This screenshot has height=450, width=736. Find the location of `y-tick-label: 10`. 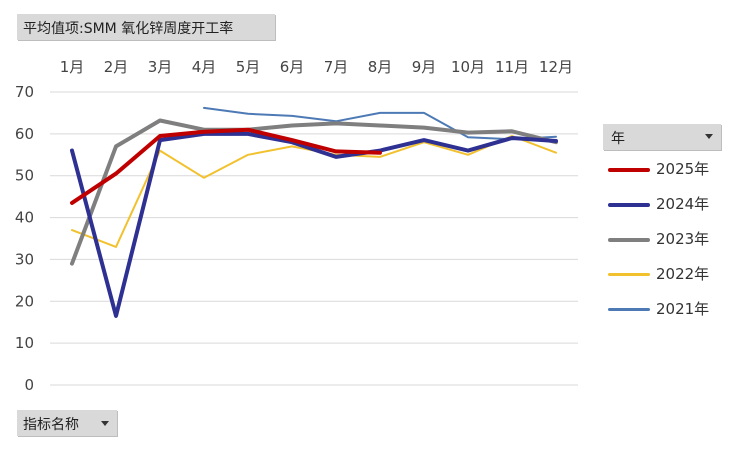

y-tick-label: 10 is located at coordinates (24, 343).